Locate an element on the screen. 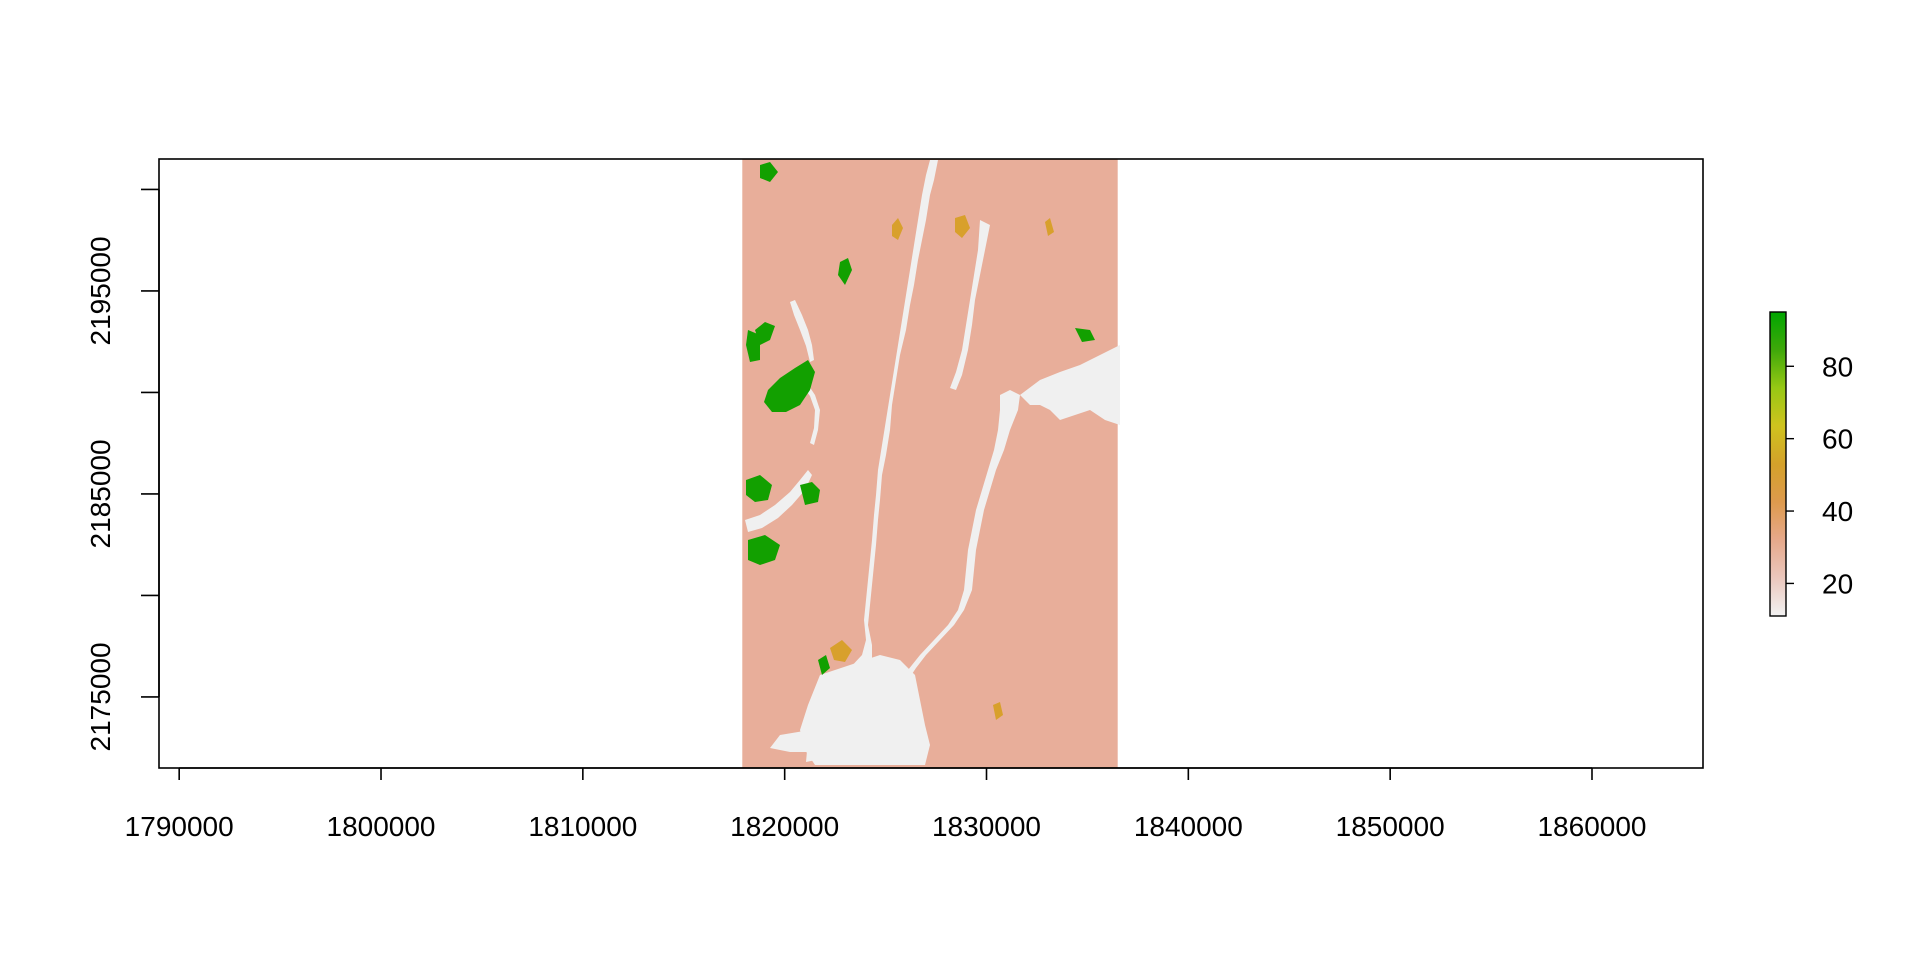 This screenshot has height=960, width=1920. y-tick-label: 2195000 is located at coordinates (100, 290).